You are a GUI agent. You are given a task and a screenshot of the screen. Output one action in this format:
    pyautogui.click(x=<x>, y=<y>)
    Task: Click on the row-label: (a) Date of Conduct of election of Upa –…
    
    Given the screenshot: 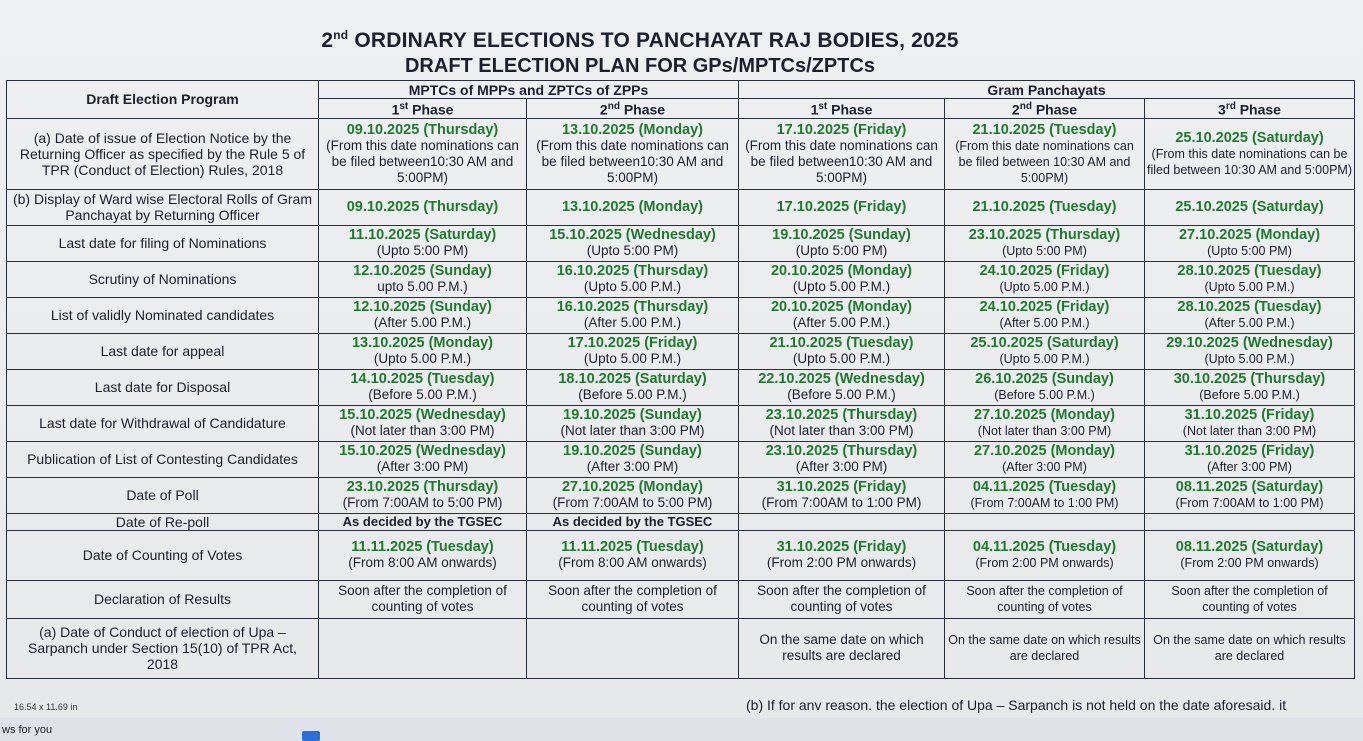 What is the action you would take?
    pyautogui.click(x=162, y=648)
    